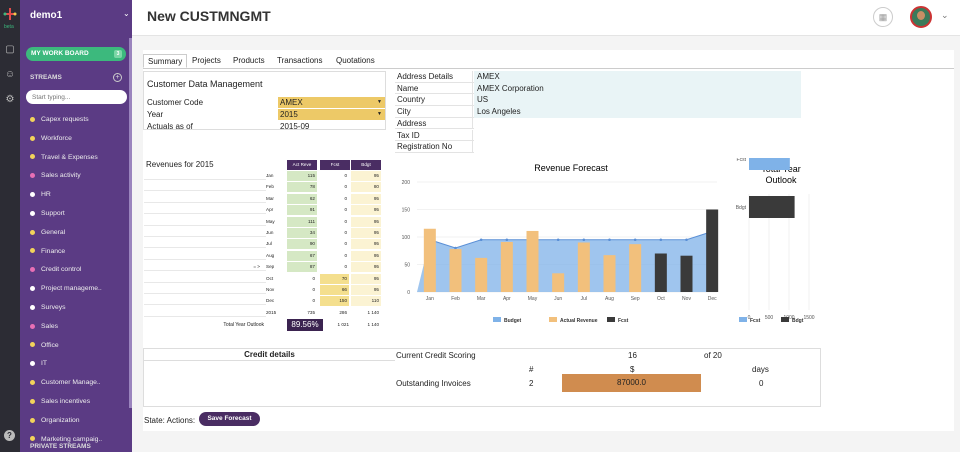 Image resolution: width=960 pixels, height=452 pixels. What do you see at coordinates (130, 223) in the screenshot?
I see `sidebar-scrollbar` at bounding box center [130, 223].